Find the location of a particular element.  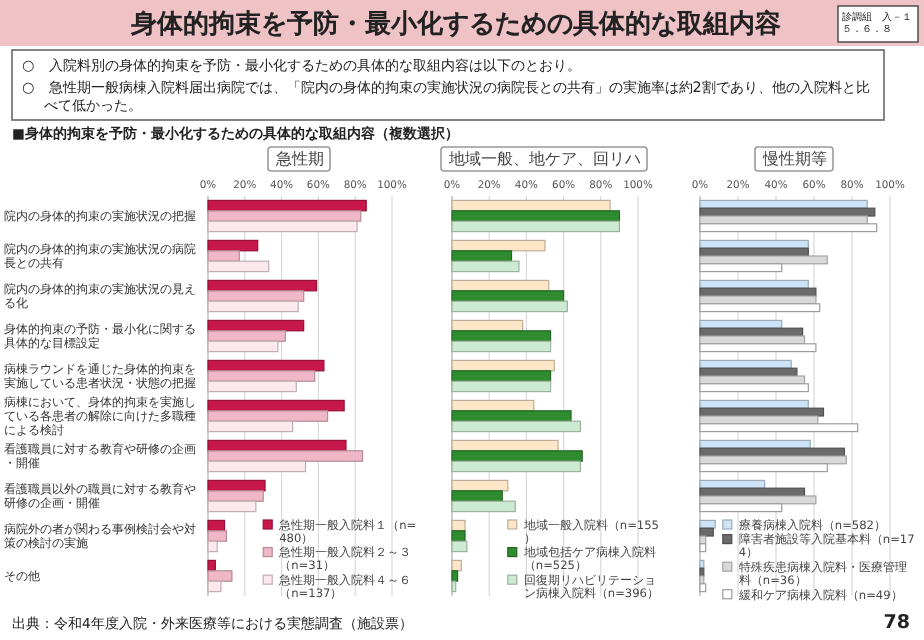

chart-title: 急性期 is located at coordinates (299, 159).